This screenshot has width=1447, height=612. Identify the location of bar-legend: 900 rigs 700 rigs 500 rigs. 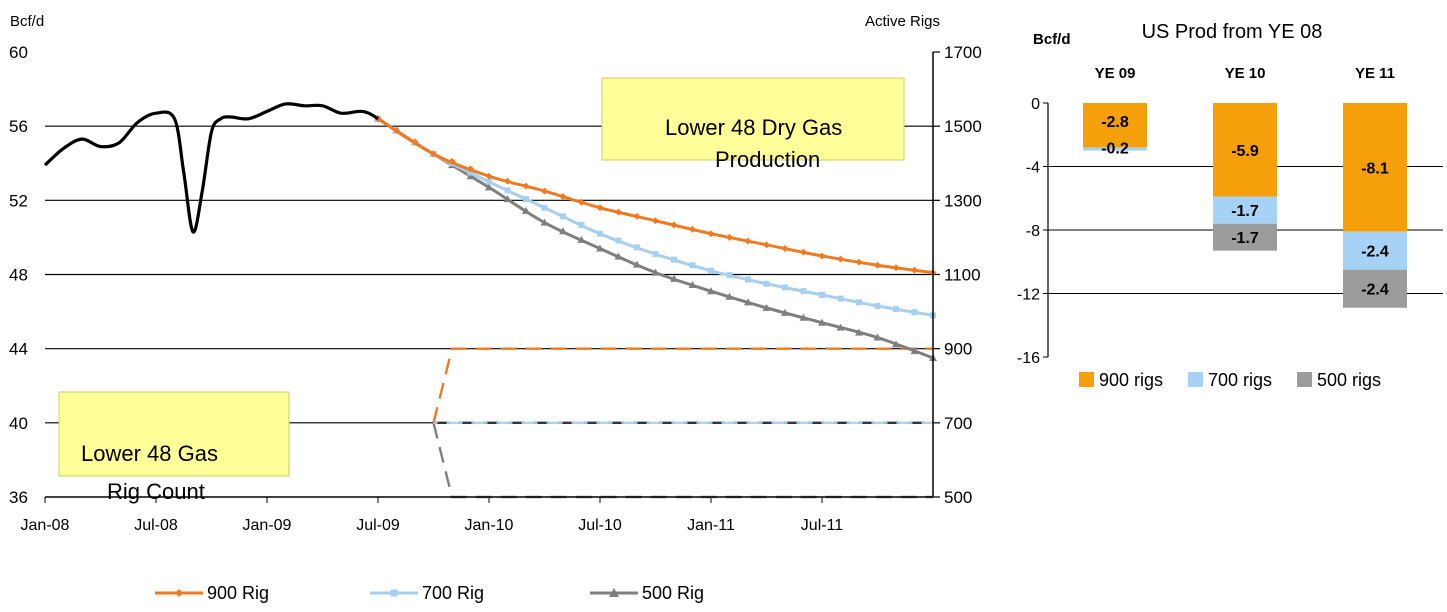
(1230, 380).